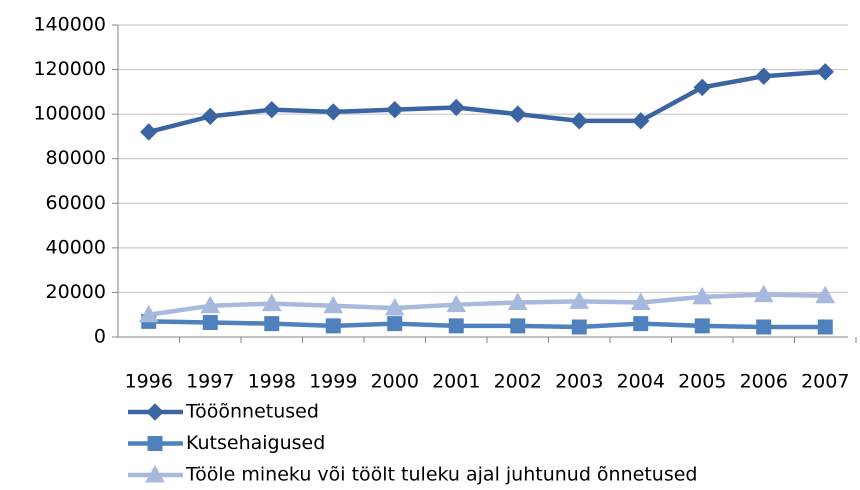  What do you see at coordinates (210, 382) in the screenshot?
I see `x-tick-label: 1997` at bounding box center [210, 382].